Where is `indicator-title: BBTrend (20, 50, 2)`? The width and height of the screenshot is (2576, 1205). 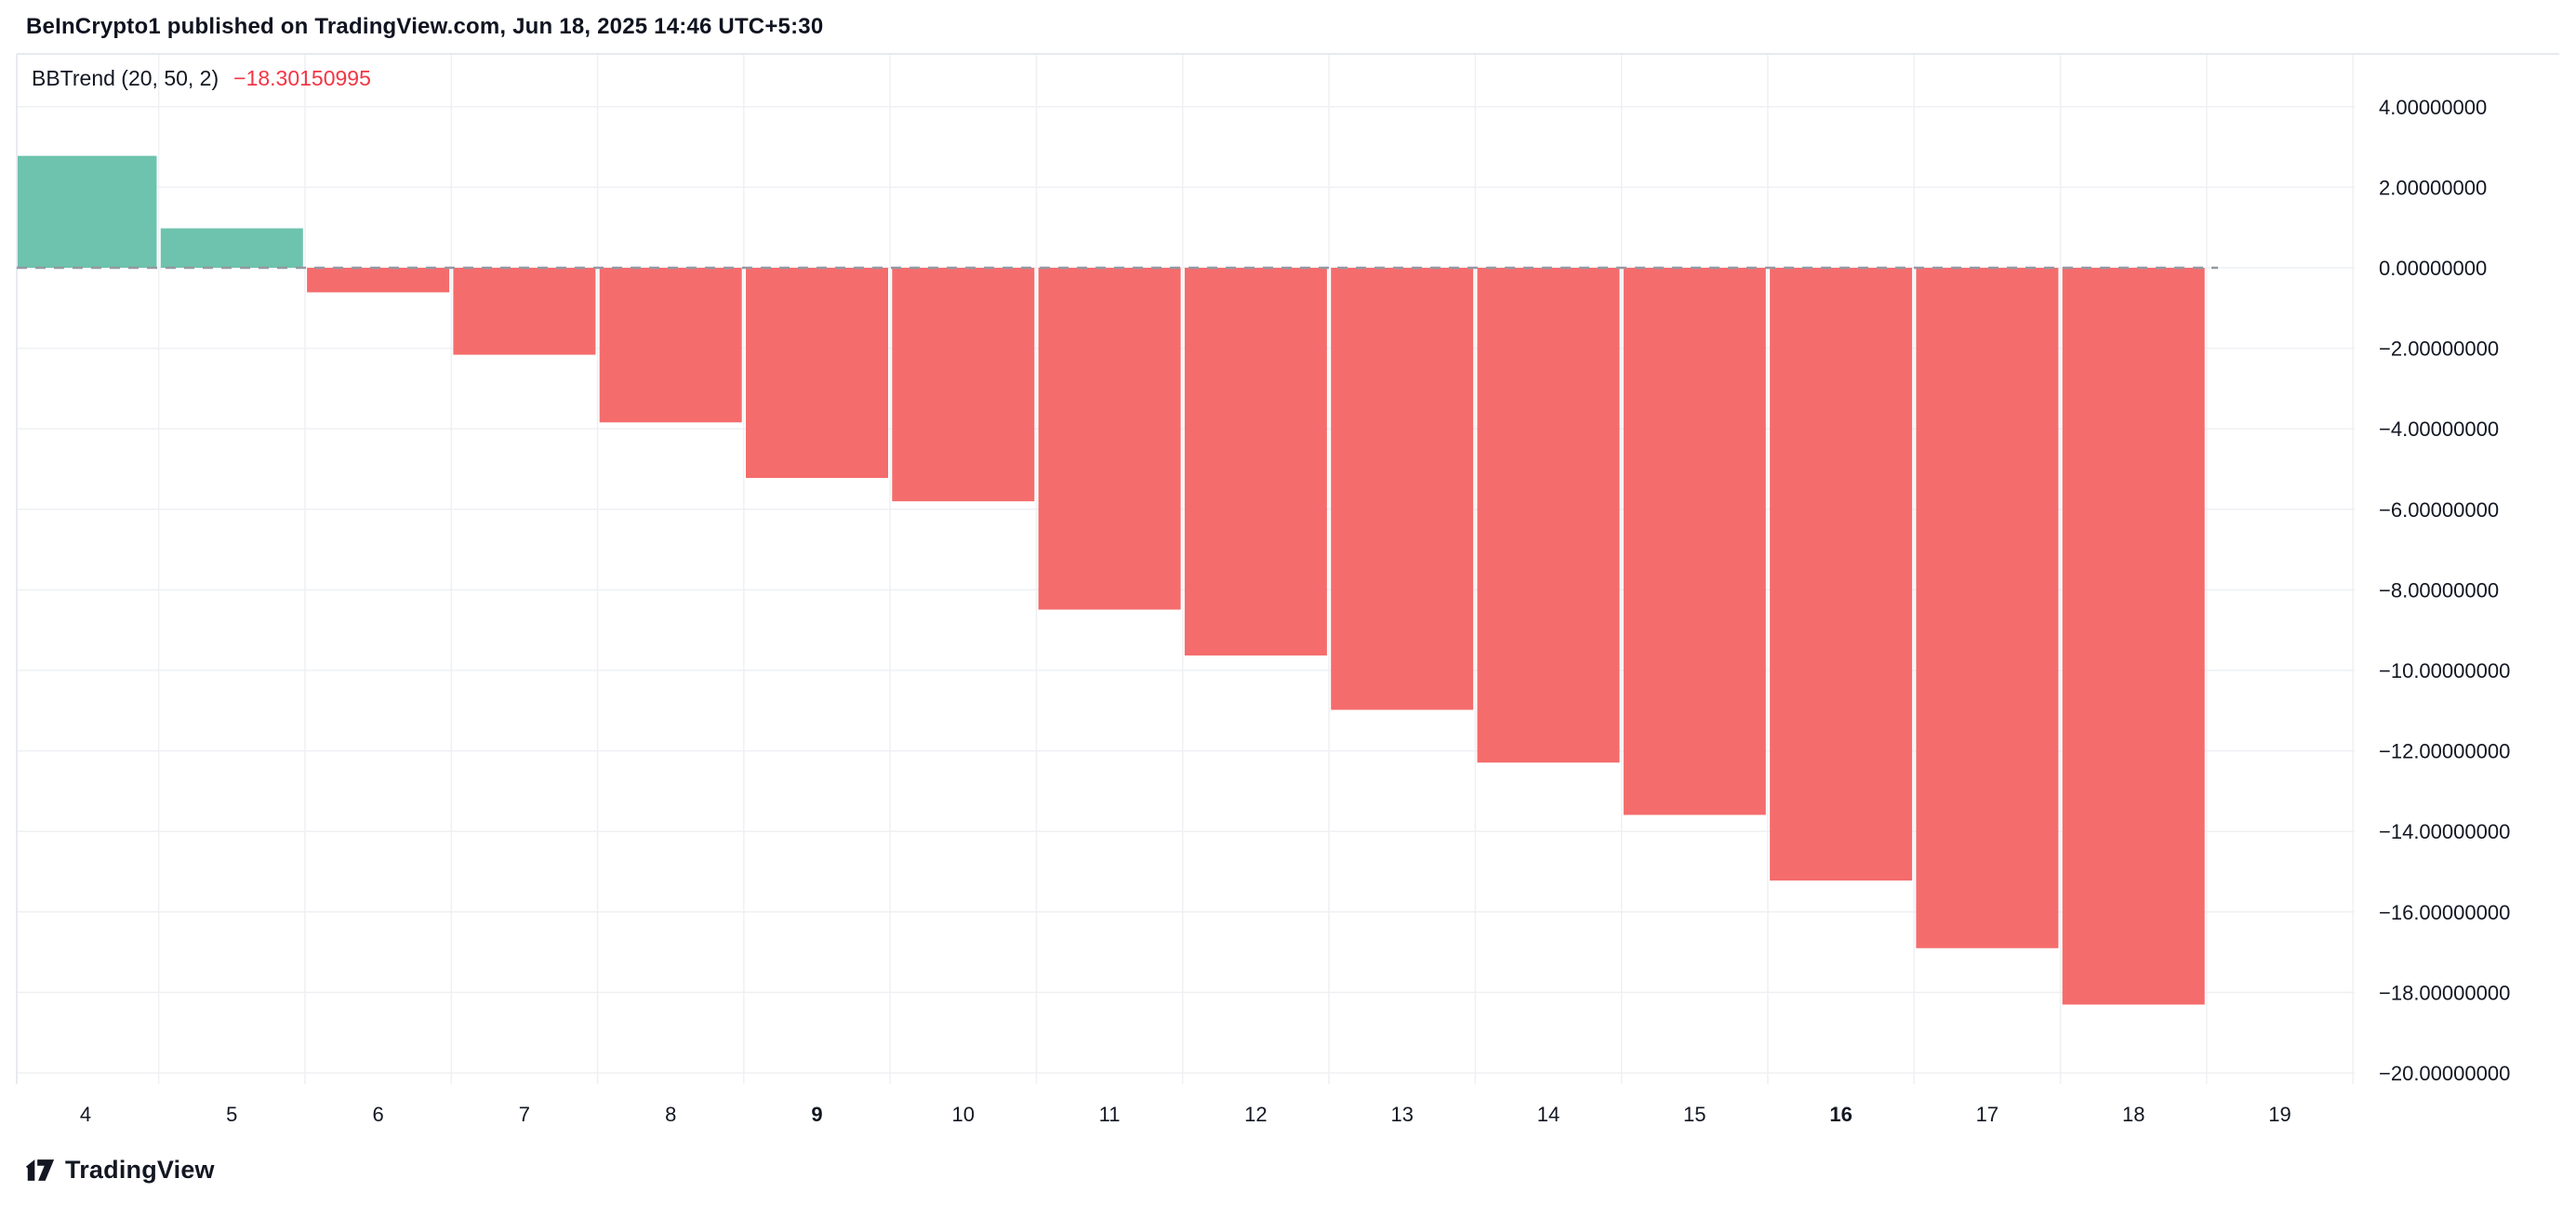
indicator-title: BBTrend (20, 50, 2) is located at coordinates (125, 78).